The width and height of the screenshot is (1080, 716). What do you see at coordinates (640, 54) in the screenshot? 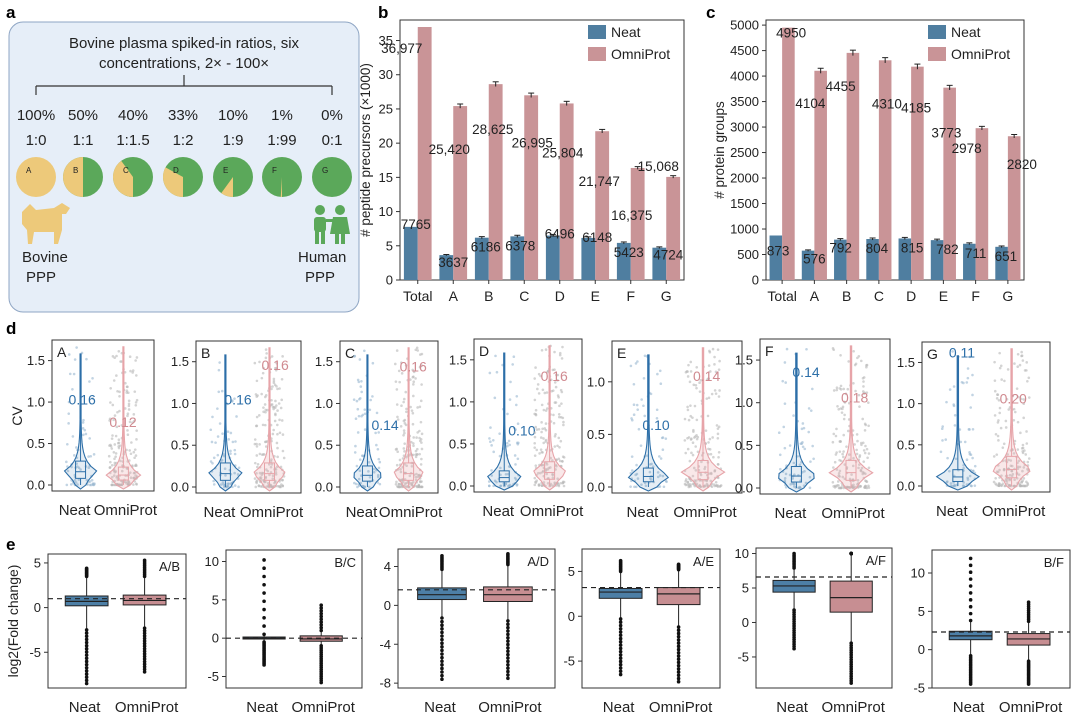
I see `legend-label-omniprot: OmniProt` at bounding box center [640, 54].